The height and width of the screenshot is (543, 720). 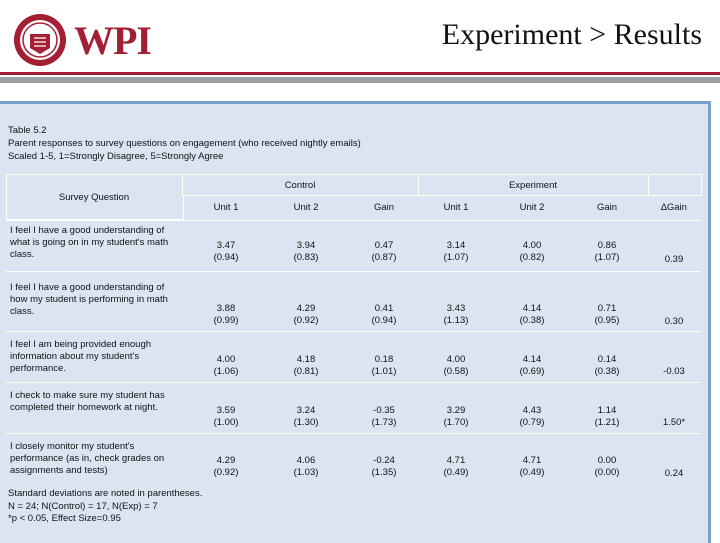 I want to click on value-cell: 0.86 (1.07), so click(x=607, y=252).